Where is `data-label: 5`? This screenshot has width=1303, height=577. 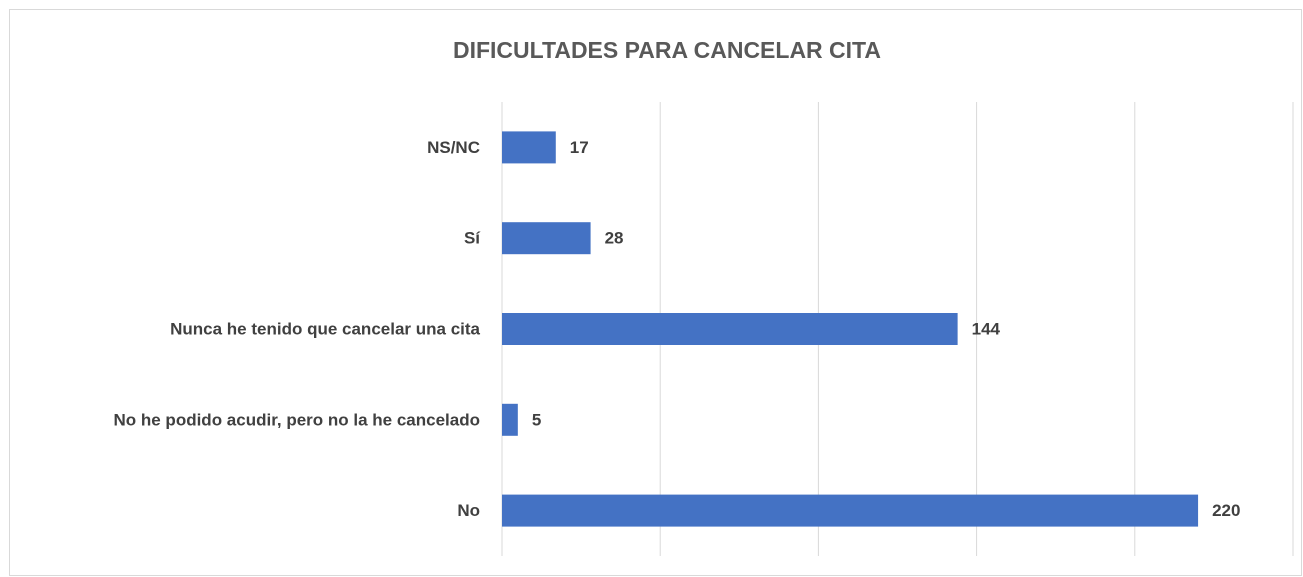
data-label: 5 is located at coordinates (536, 419).